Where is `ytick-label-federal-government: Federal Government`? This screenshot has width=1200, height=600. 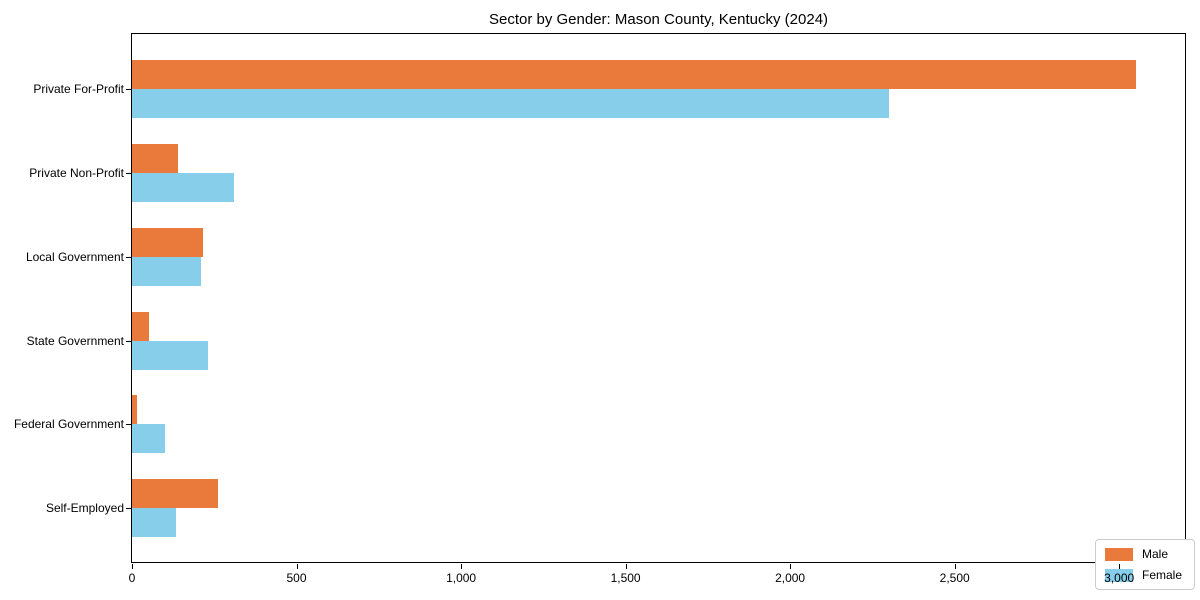 ytick-label-federal-government: Federal Government is located at coordinates (68, 424).